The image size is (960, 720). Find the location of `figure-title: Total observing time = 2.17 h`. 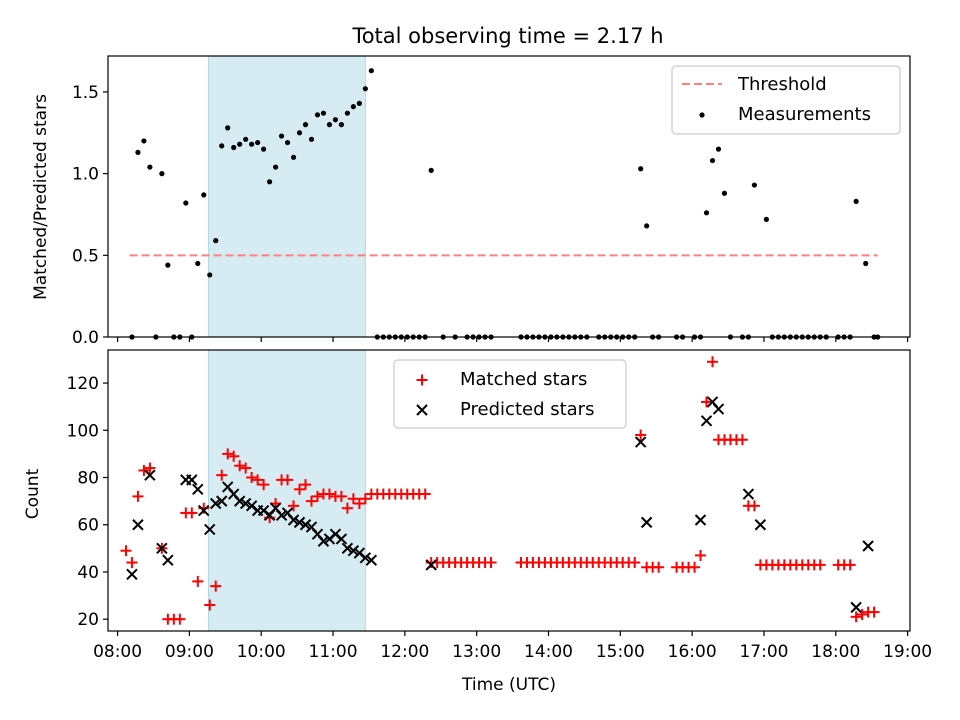

figure-title: Total observing time = 2.17 h is located at coordinates (507, 36).